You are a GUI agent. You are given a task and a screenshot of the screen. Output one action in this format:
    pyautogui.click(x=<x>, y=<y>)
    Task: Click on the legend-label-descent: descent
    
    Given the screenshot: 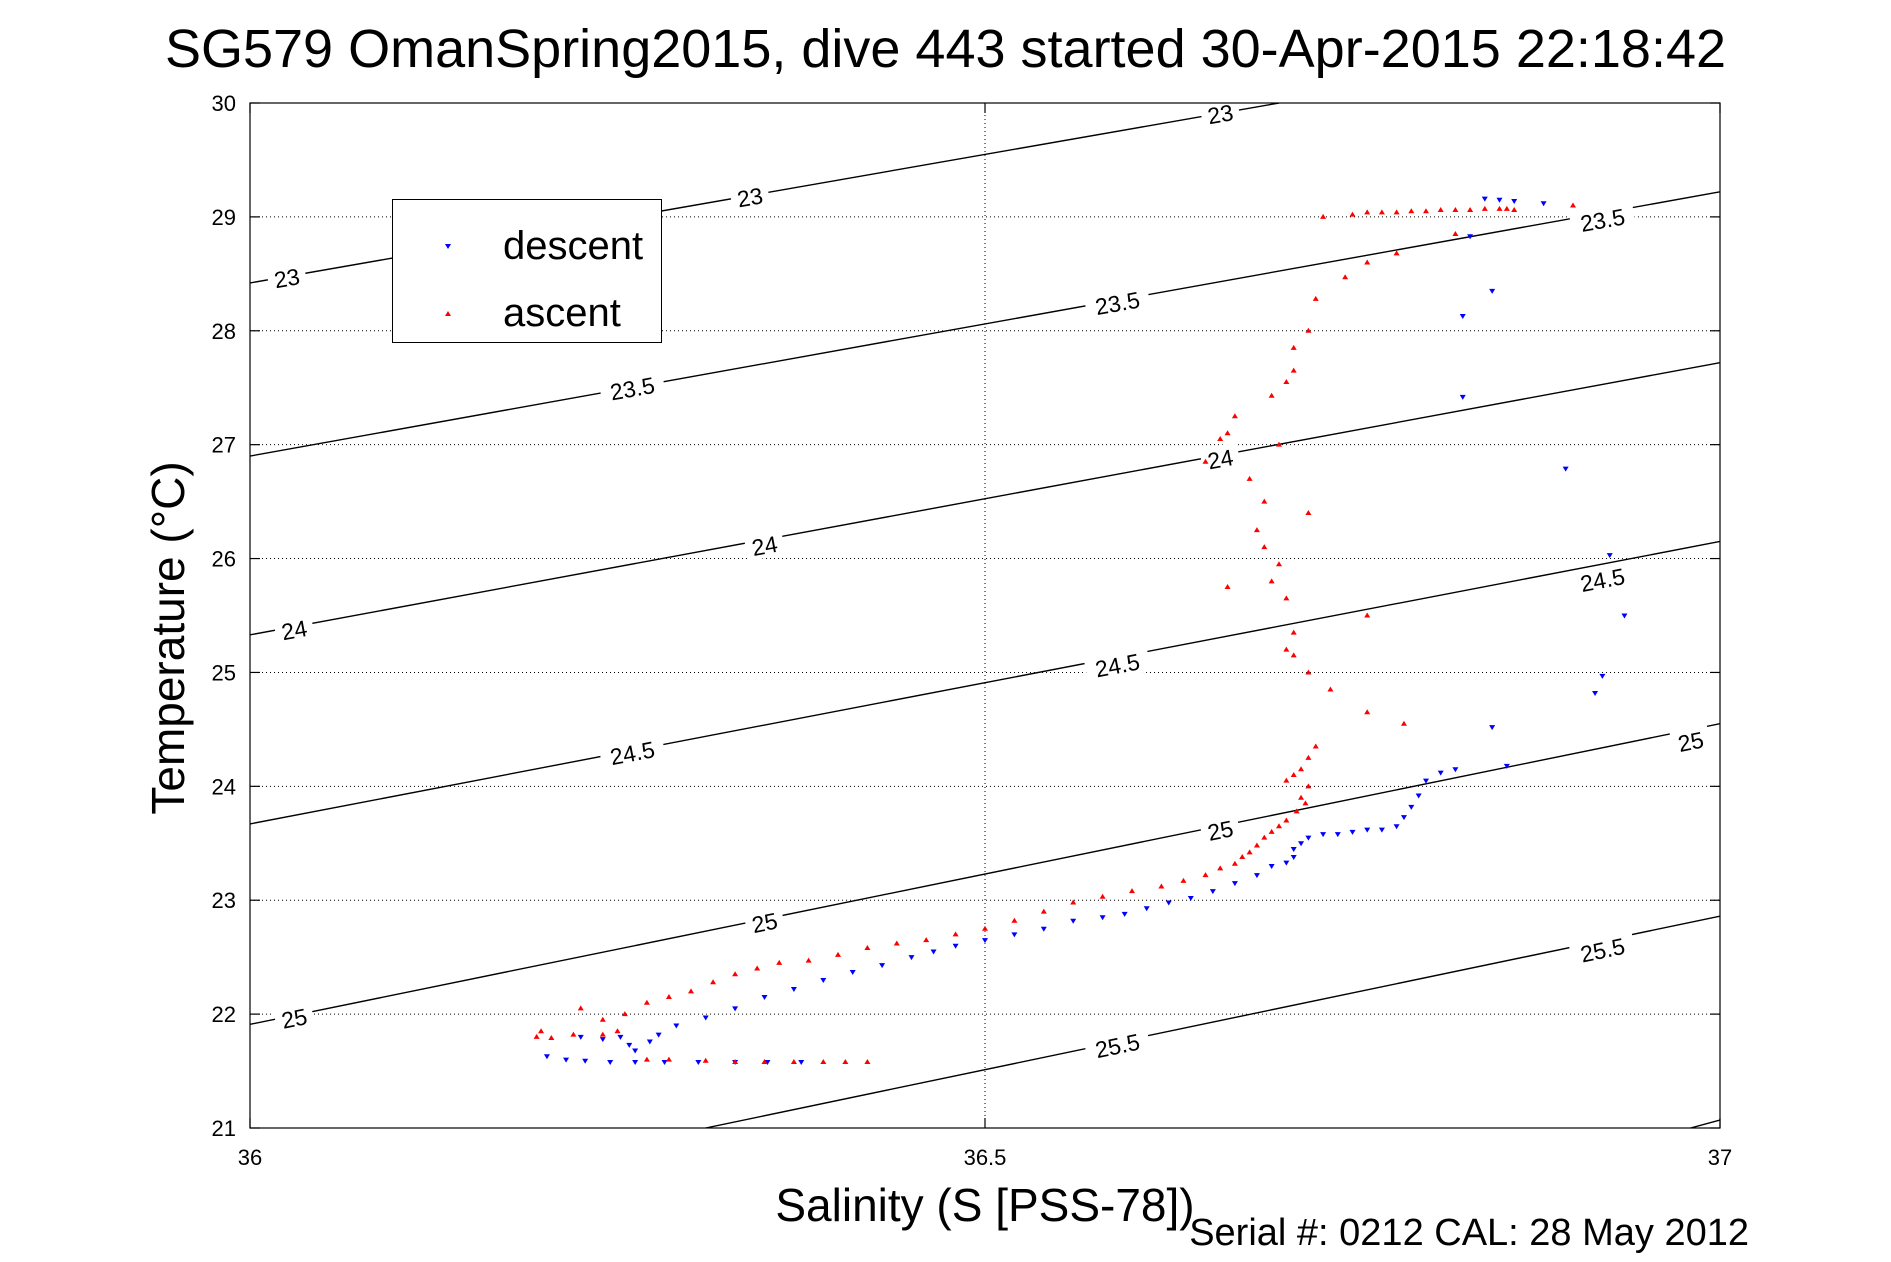 What is the action you would take?
    pyautogui.click(x=573, y=246)
    